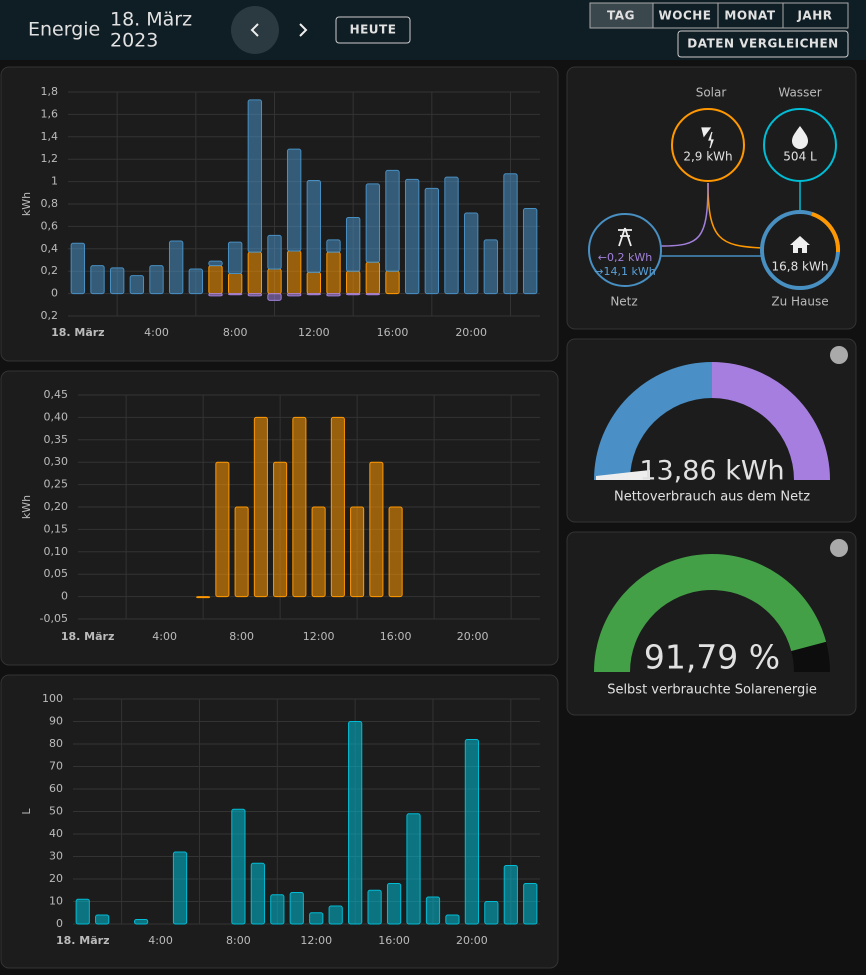  I want to click on solar-node, so click(708, 145).